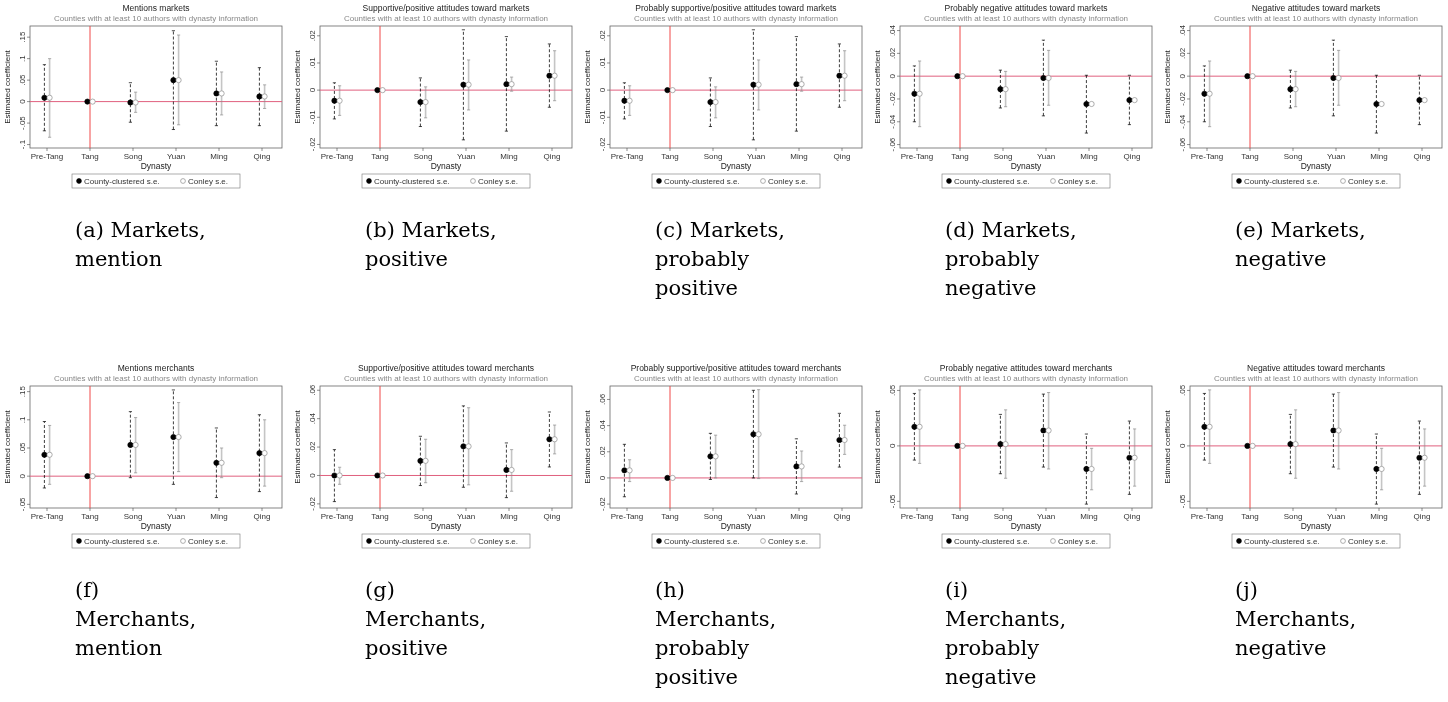 The image size is (1448, 702). What do you see at coordinates (602, 117) in the screenshot?
I see `y-tick-label: -.01` at bounding box center [602, 117].